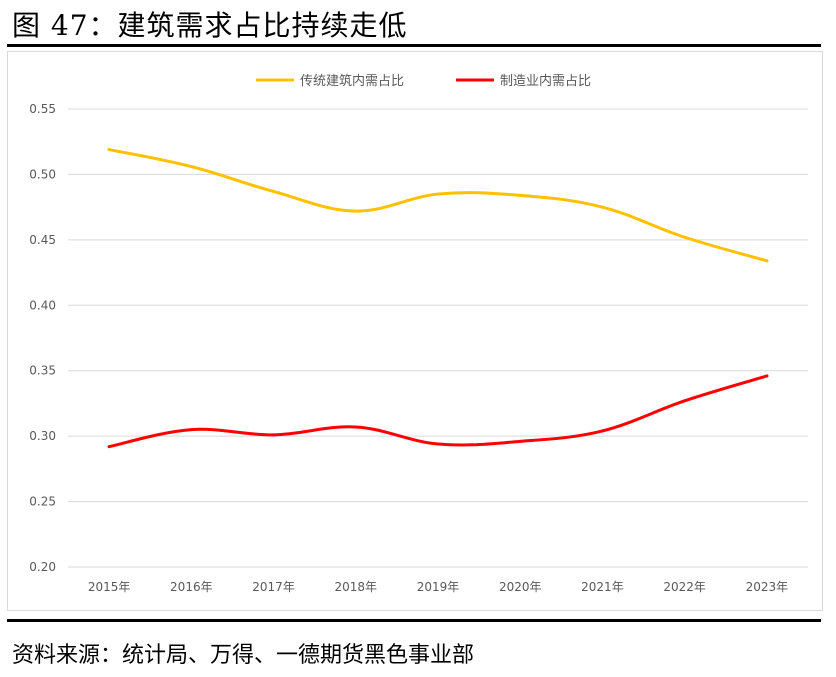 The width and height of the screenshot is (836, 677). What do you see at coordinates (42, 502) in the screenshot?
I see `y-tick-label: 0.25` at bounding box center [42, 502].